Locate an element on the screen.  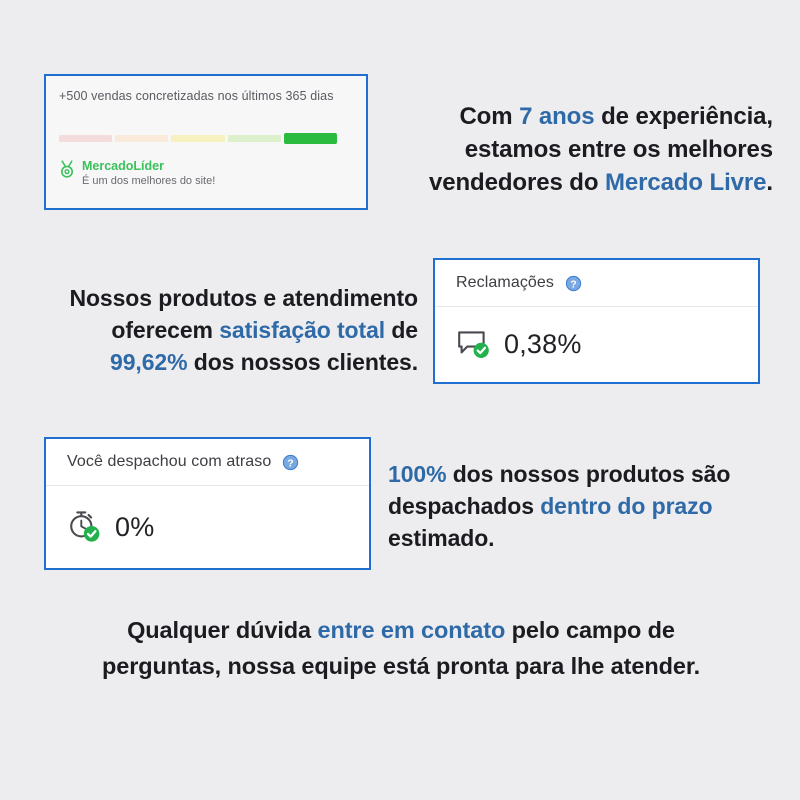
experience-line3-b: . is located at coordinates (769, 182).